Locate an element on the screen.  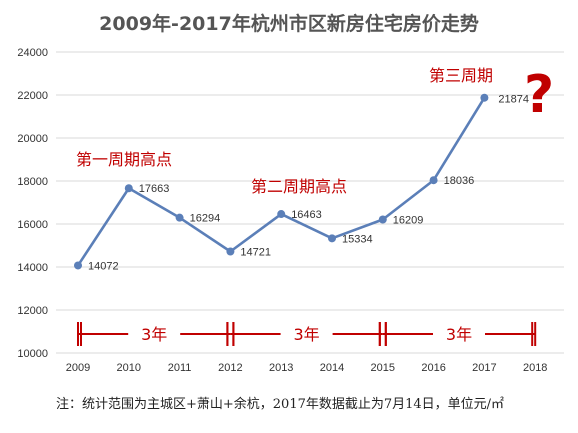
annotation-qmark: ? is located at coordinates (539, 95).